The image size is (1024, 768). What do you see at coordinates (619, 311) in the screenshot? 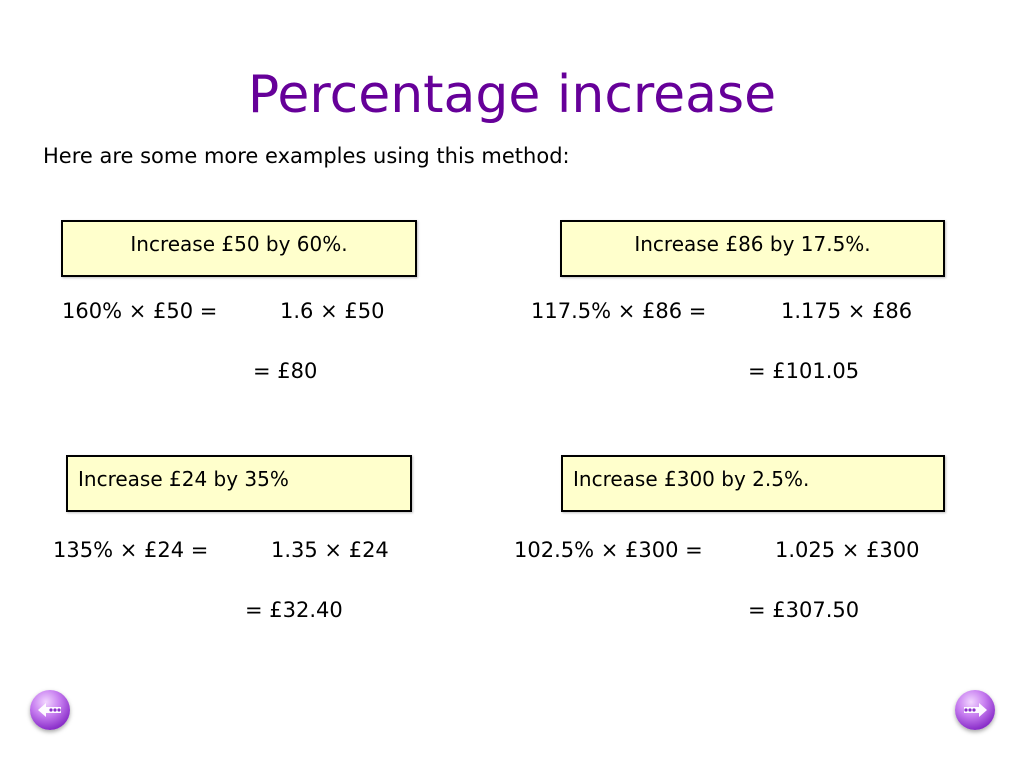
I see `example-2-step1: 117.5% × £86 =` at bounding box center [619, 311].